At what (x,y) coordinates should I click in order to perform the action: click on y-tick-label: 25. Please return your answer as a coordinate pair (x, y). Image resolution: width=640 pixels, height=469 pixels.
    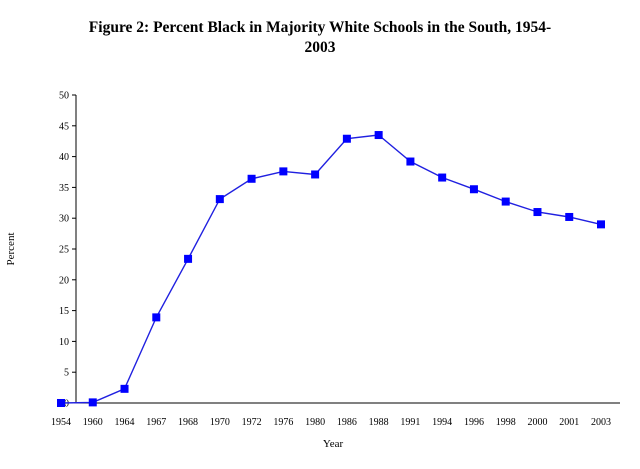
    Looking at the image, I should click on (64, 250).